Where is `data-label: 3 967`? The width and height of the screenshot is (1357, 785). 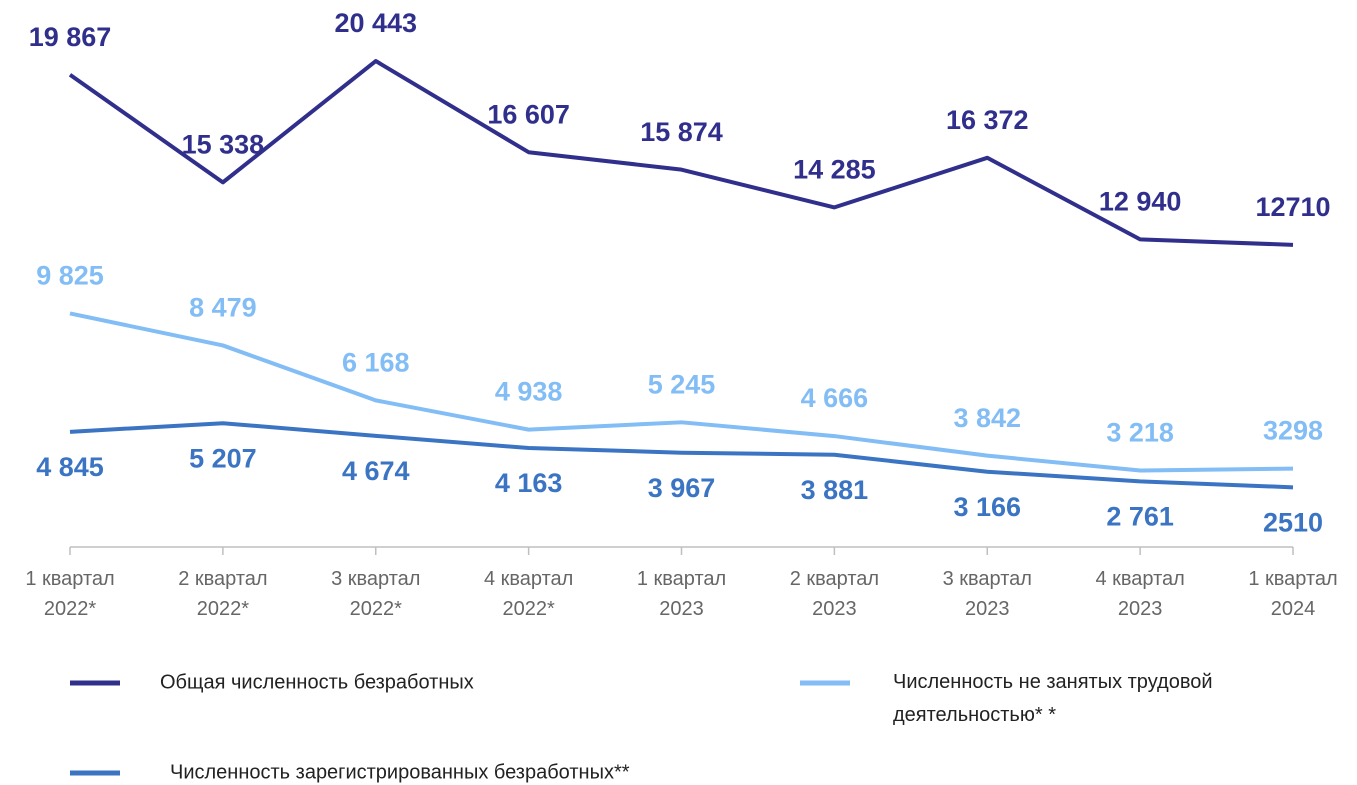
data-label: 3 967 is located at coordinates (682, 488).